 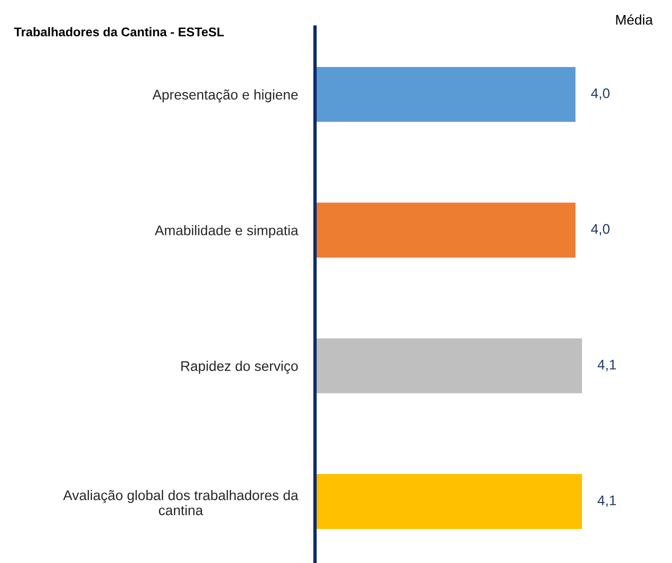 What do you see at coordinates (226, 231) in the screenshot?
I see `y-tick-label: Amabilidade e simpatia` at bounding box center [226, 231].